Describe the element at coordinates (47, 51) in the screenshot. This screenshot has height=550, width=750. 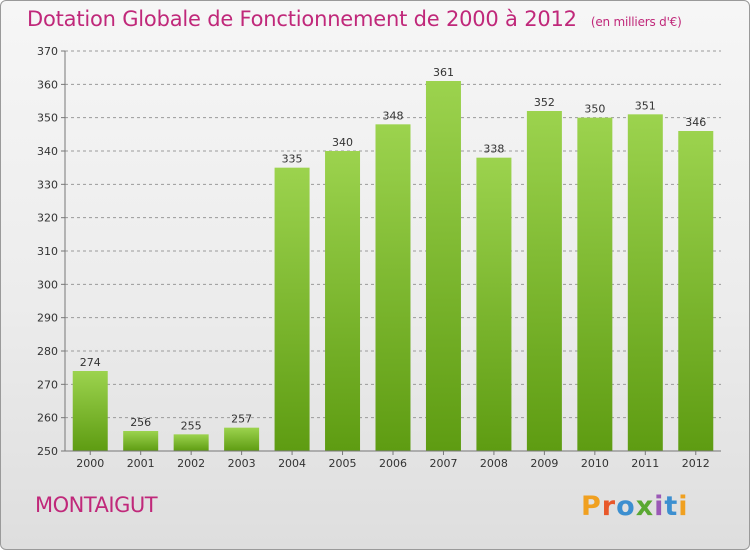
I see `y-tick-label: 370` at that location.